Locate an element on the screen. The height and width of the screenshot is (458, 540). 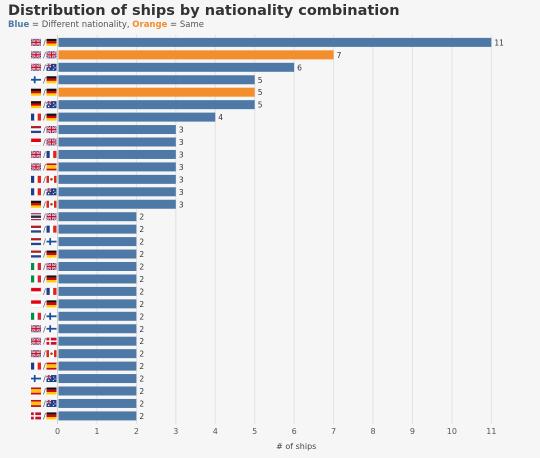
x-tick-label: 5 is located at coordinates (254, 431).